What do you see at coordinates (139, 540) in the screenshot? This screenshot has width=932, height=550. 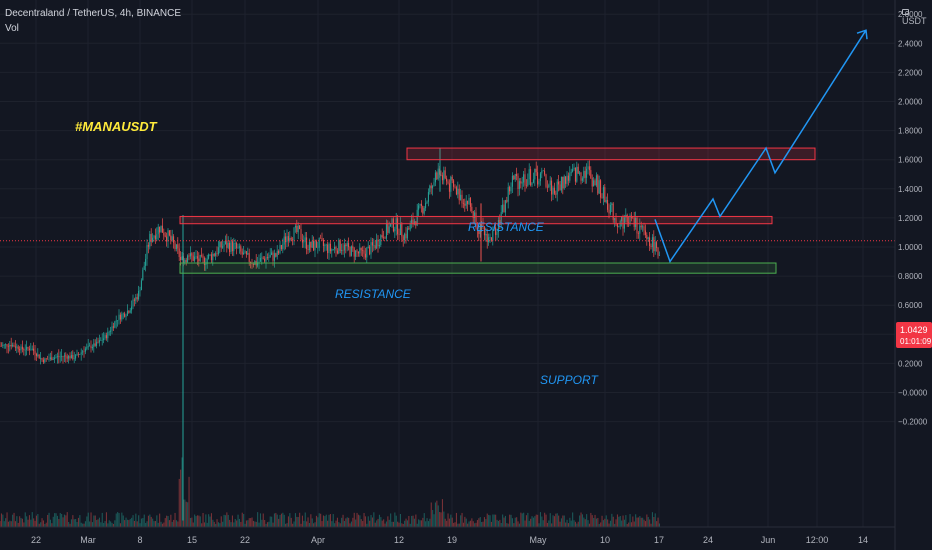 I see `time-tick-label: 8` at bounding box center [139, 540].